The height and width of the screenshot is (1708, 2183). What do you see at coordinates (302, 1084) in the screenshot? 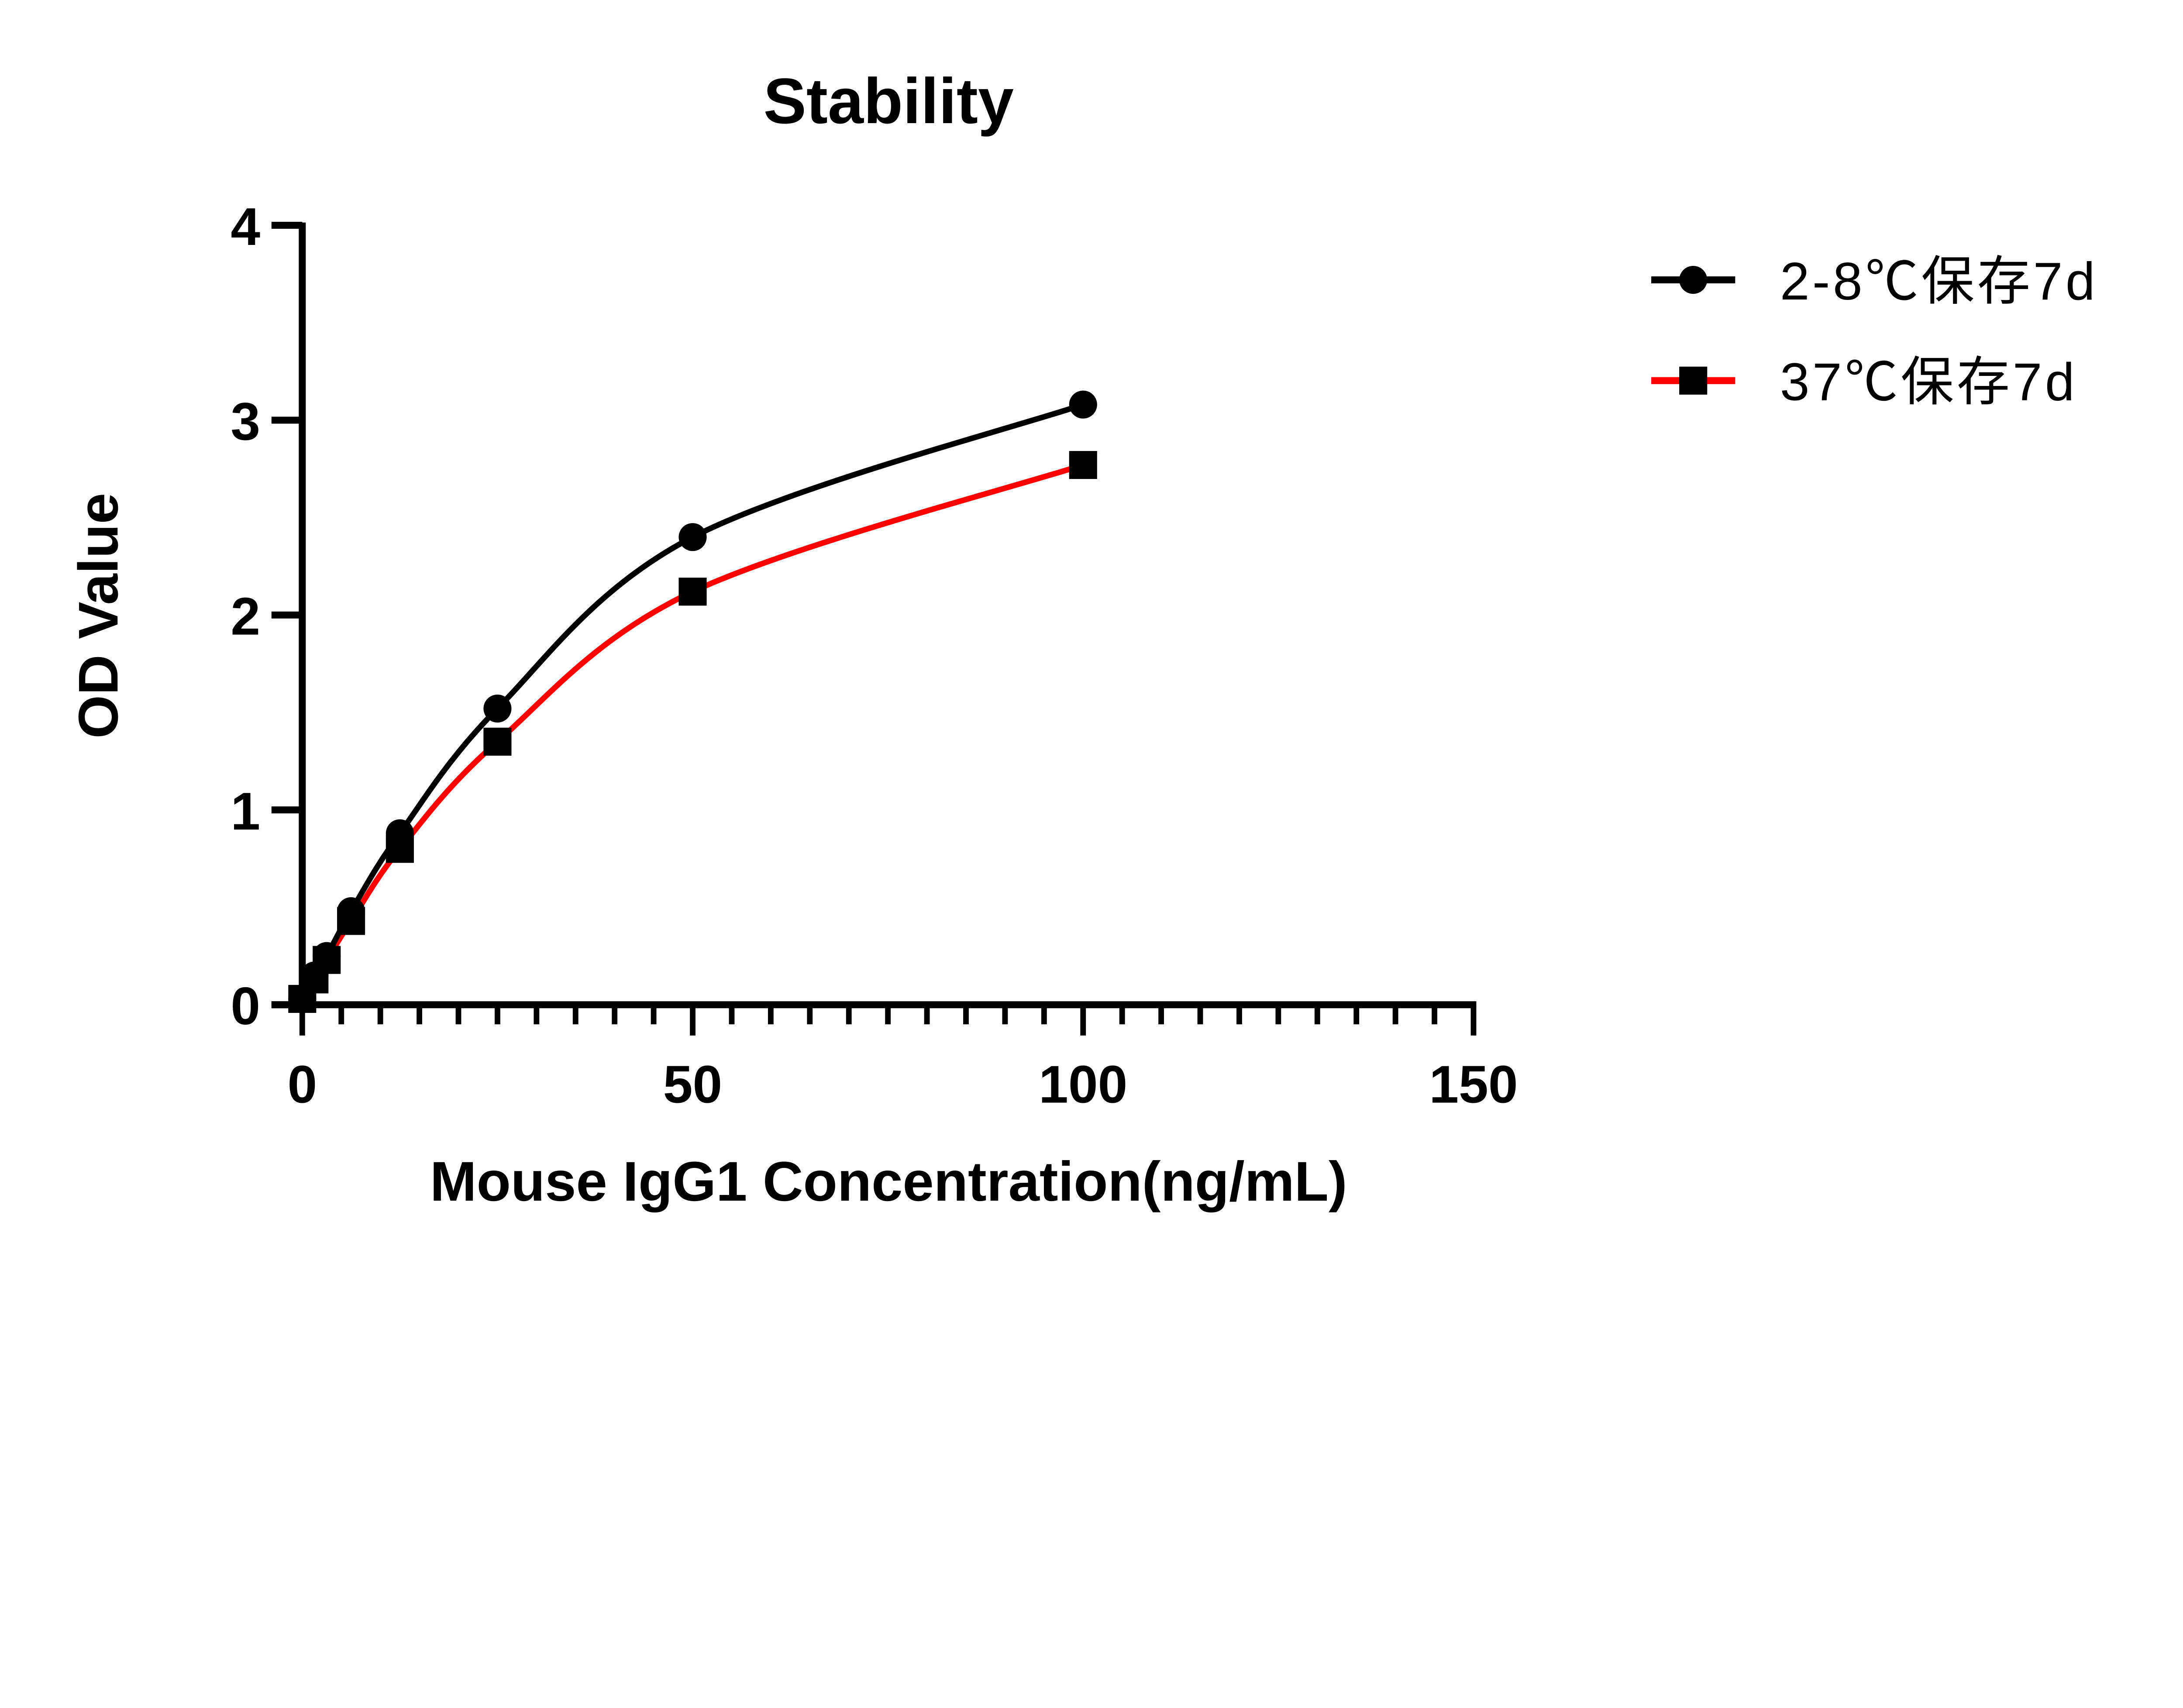
I see `x-tick-label: 0` at bounding box center [302, 1084].